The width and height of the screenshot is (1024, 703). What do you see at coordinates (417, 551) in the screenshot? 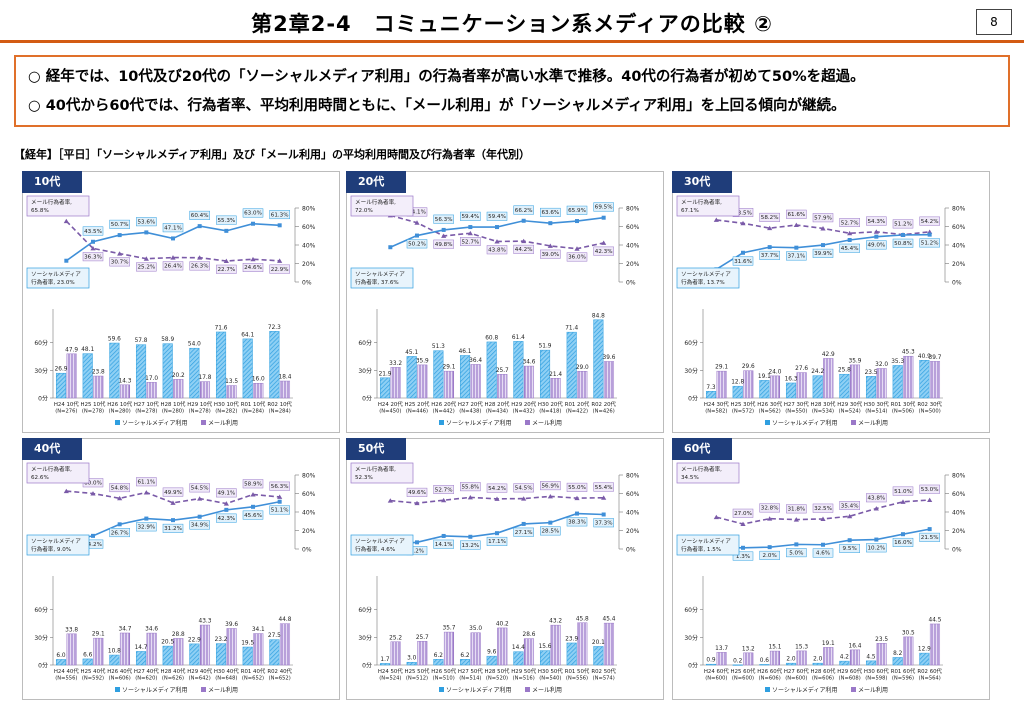
I see `social-rate-label-text: 7.2%` at bounding box center [417, 551].